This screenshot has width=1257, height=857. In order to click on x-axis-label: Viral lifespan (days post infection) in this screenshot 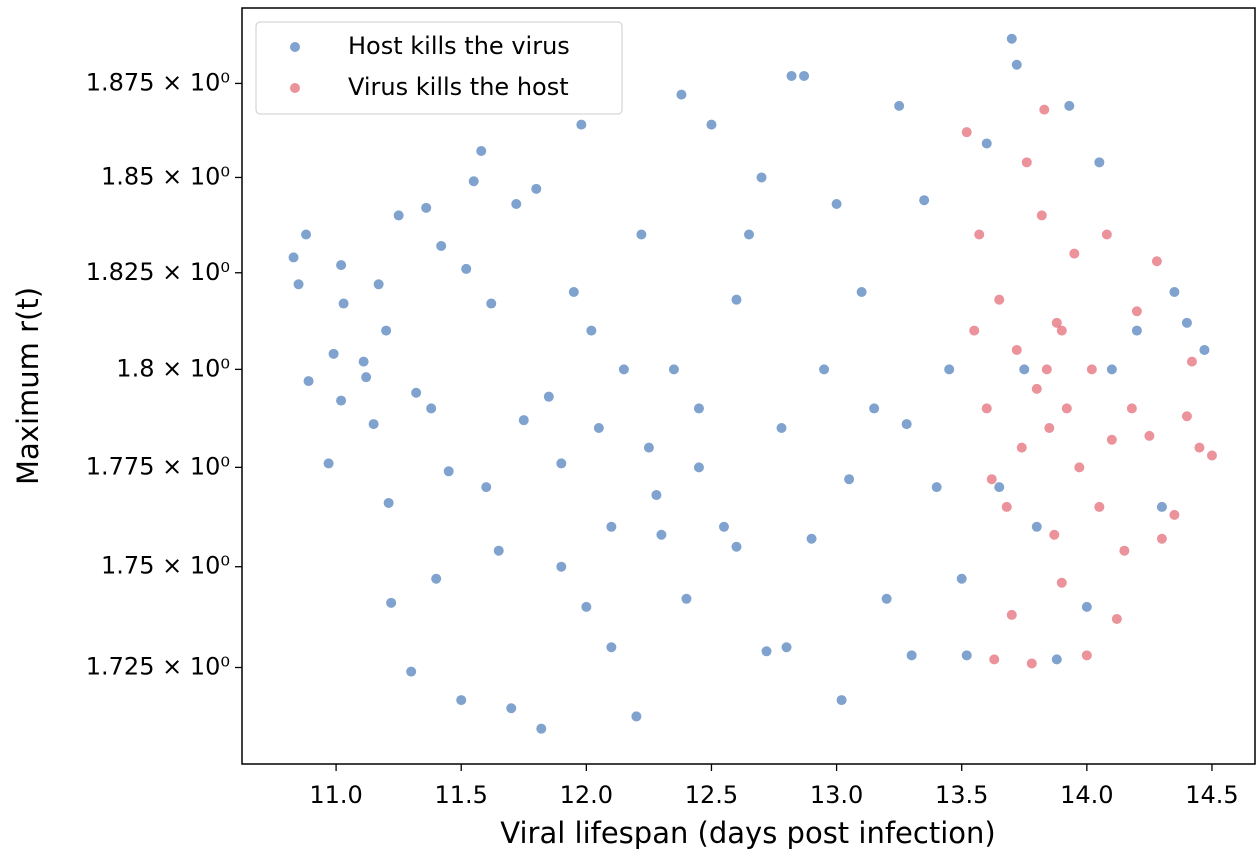, I will do `click(747, 833)`.